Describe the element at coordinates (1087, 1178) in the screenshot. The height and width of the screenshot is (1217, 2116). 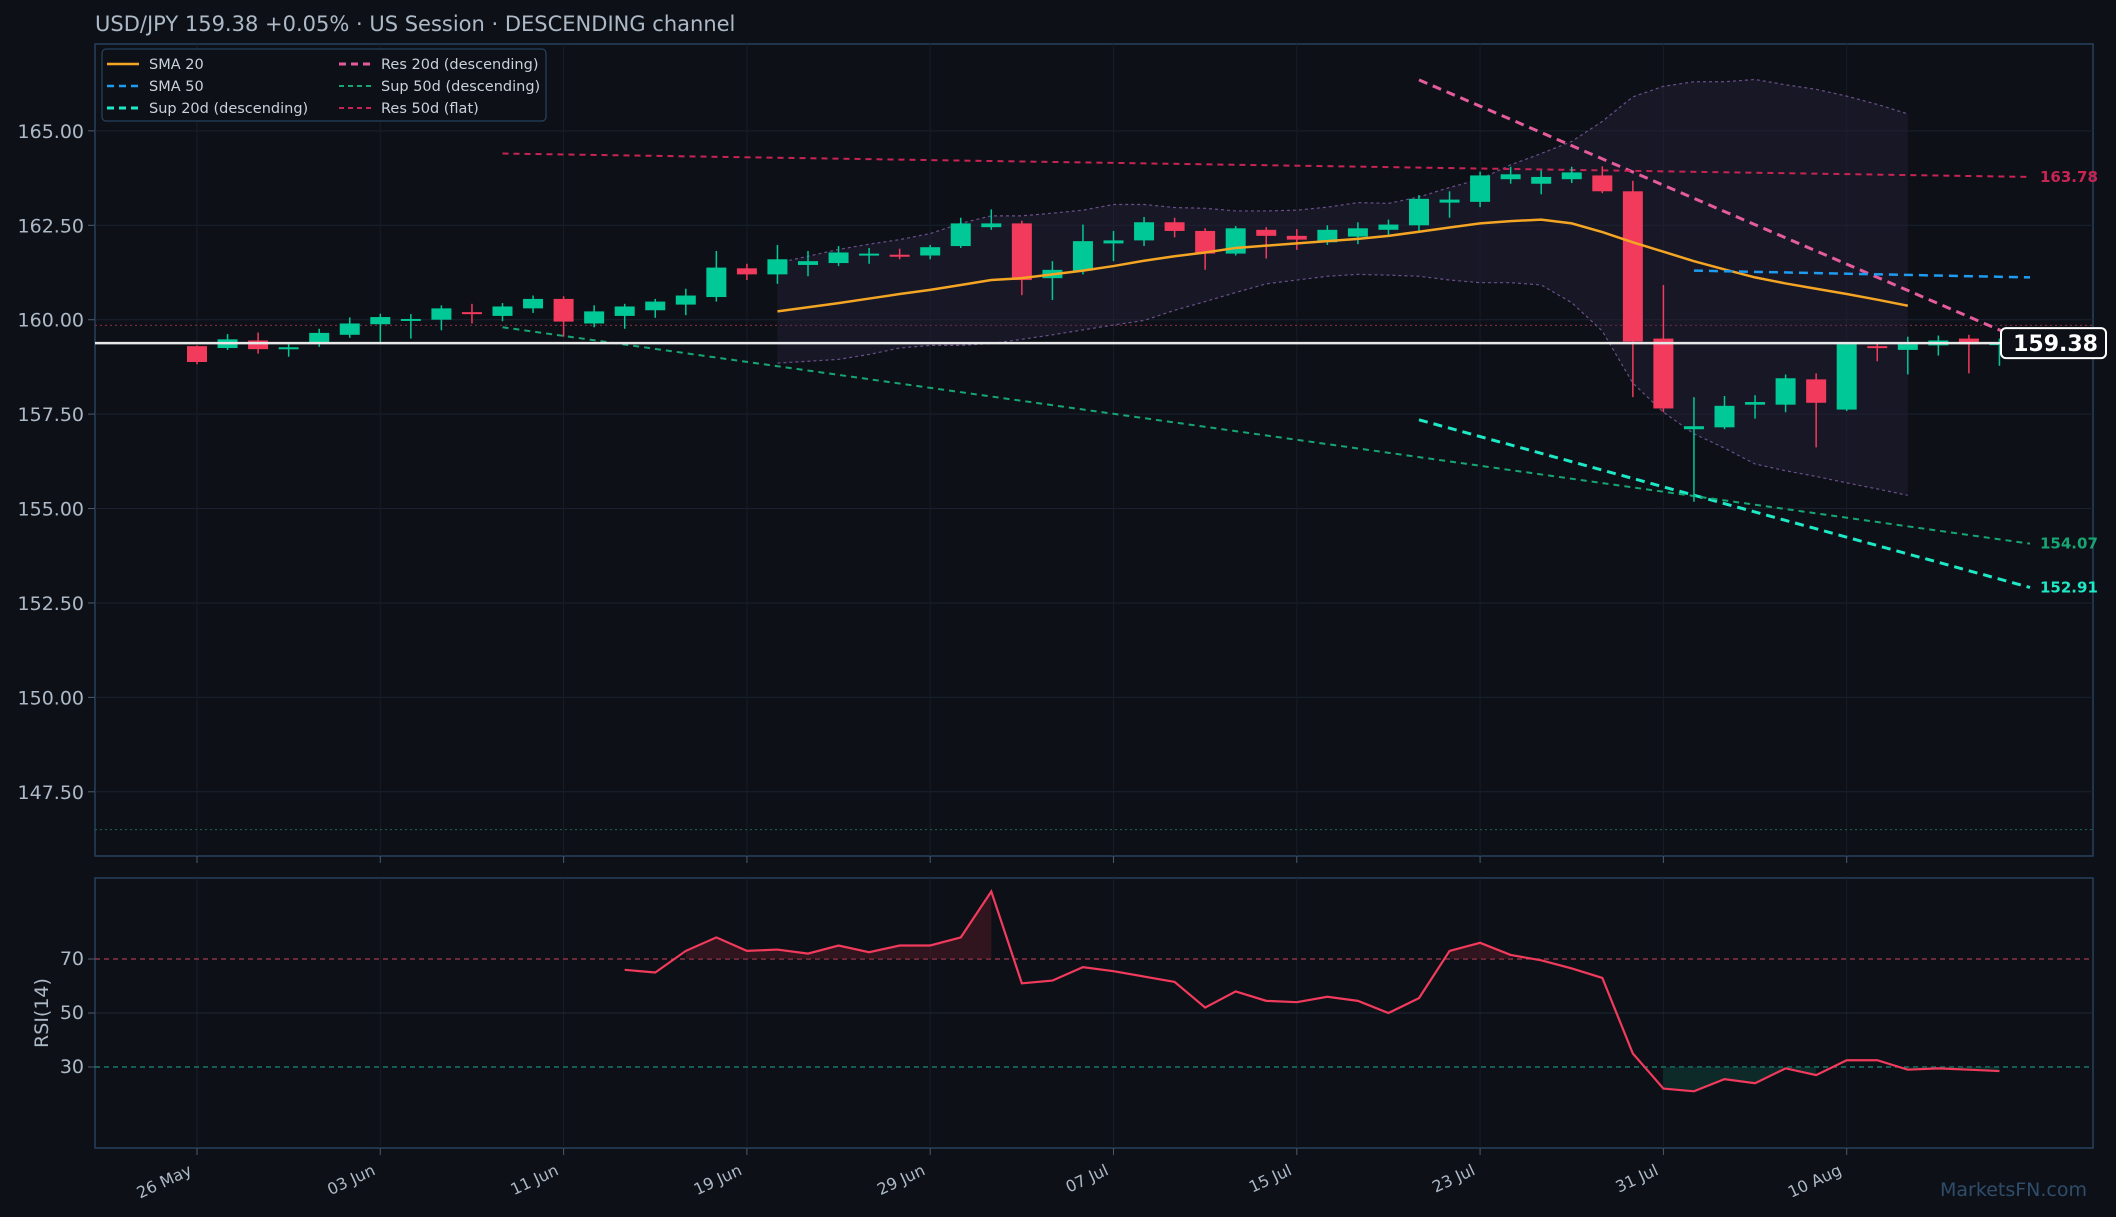
I see `x-tick-label: 07 Jul` at that location.